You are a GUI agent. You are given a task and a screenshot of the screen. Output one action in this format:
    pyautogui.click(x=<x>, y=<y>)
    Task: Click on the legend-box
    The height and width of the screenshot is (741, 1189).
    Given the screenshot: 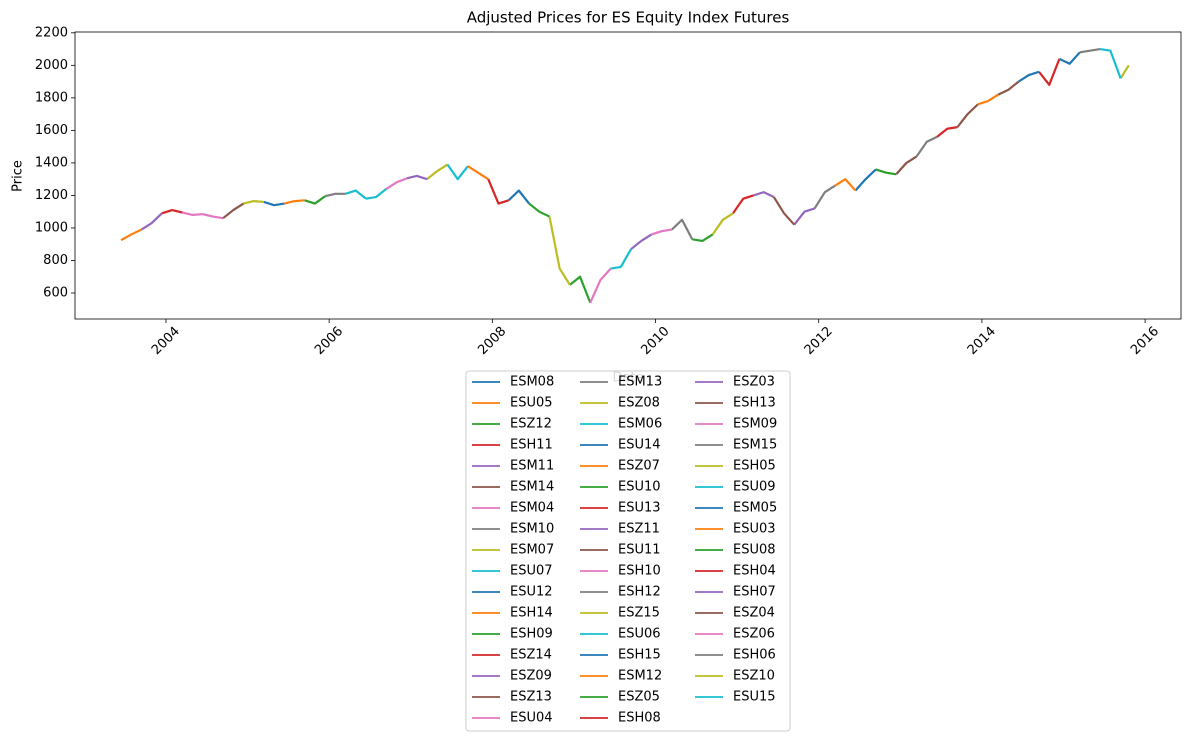 What is the action you would take?
    pyautogui.click(x=628, y=551)
    